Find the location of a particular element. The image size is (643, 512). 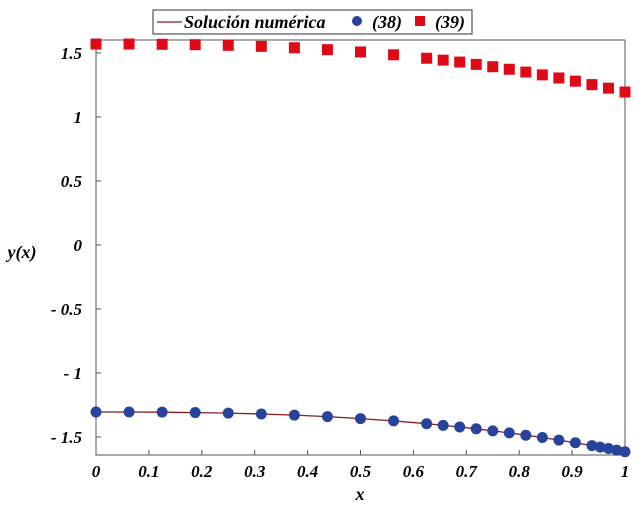

y-tick-label: 0.5 is located at coordinates (72, 181).